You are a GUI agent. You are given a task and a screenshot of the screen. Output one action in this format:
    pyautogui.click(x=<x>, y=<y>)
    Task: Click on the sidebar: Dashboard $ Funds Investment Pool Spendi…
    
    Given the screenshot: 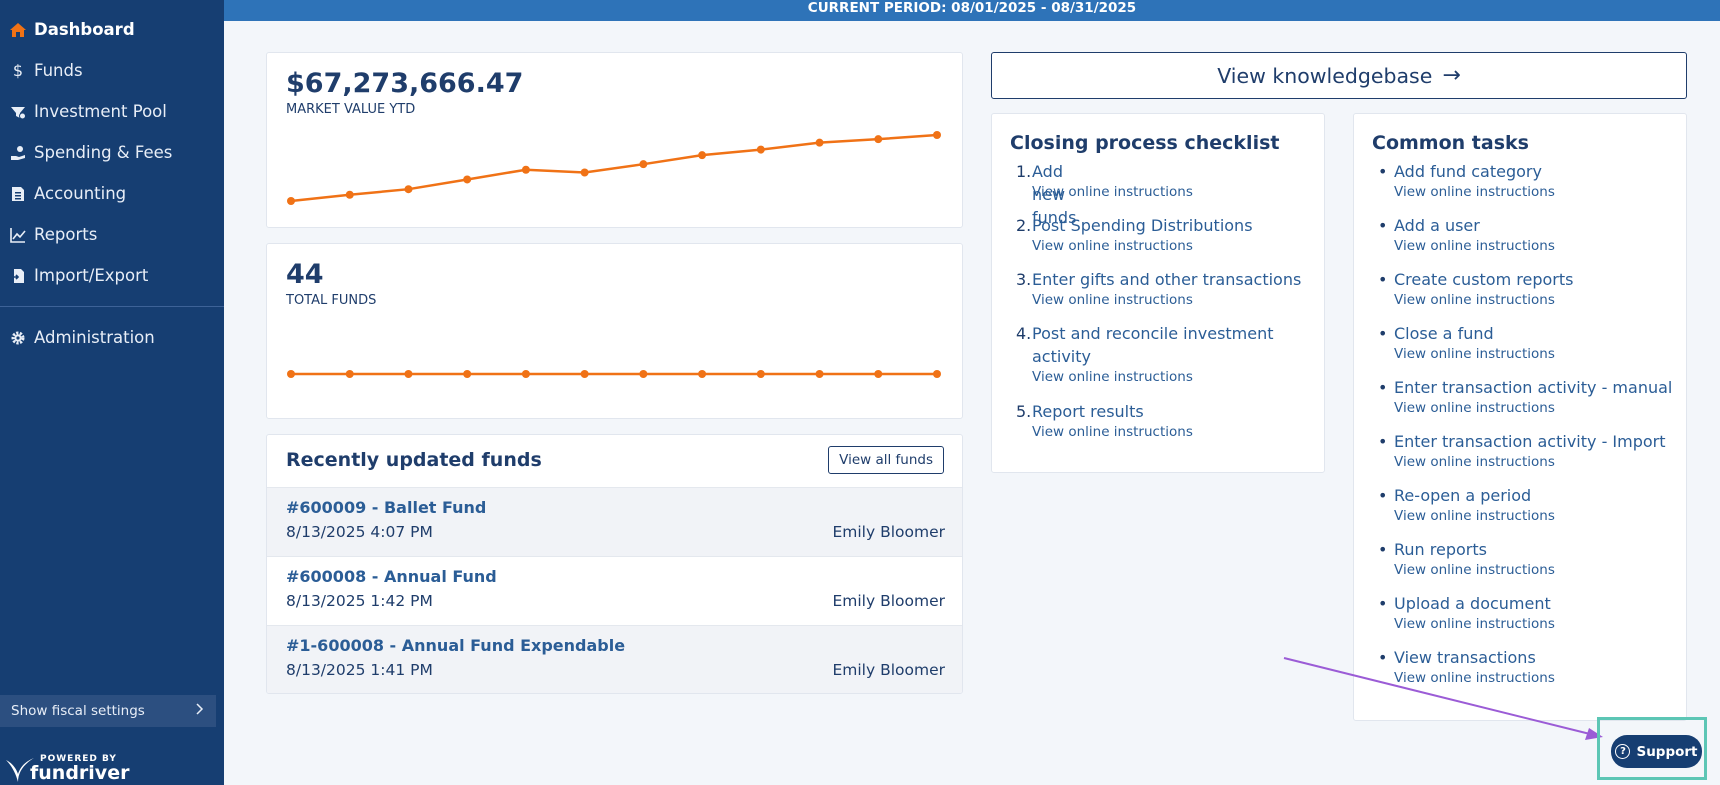 What is the action you would take?
    pyautogui.click(x=112, y=392)
    